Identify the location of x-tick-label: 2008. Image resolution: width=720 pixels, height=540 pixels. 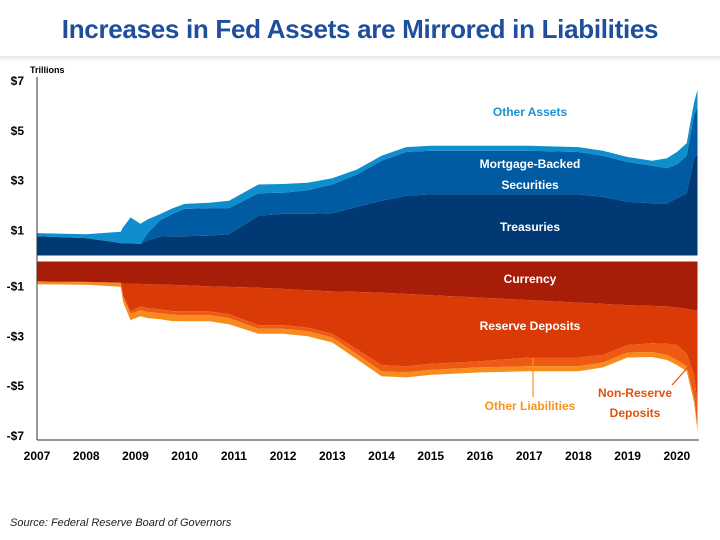
(86, 456).